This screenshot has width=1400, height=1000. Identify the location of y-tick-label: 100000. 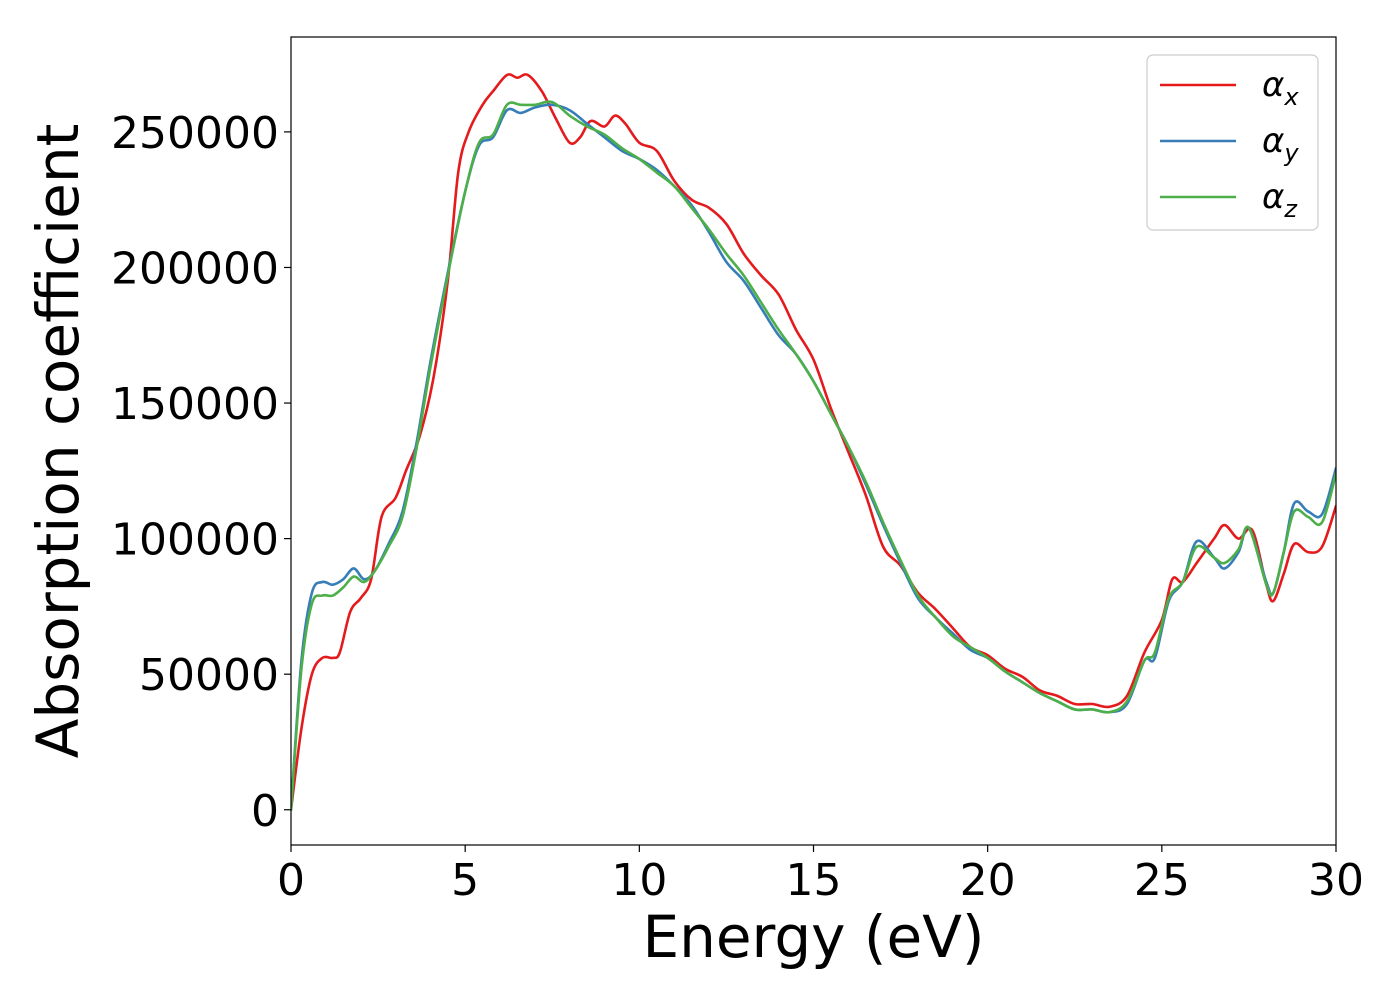
(195, 540).